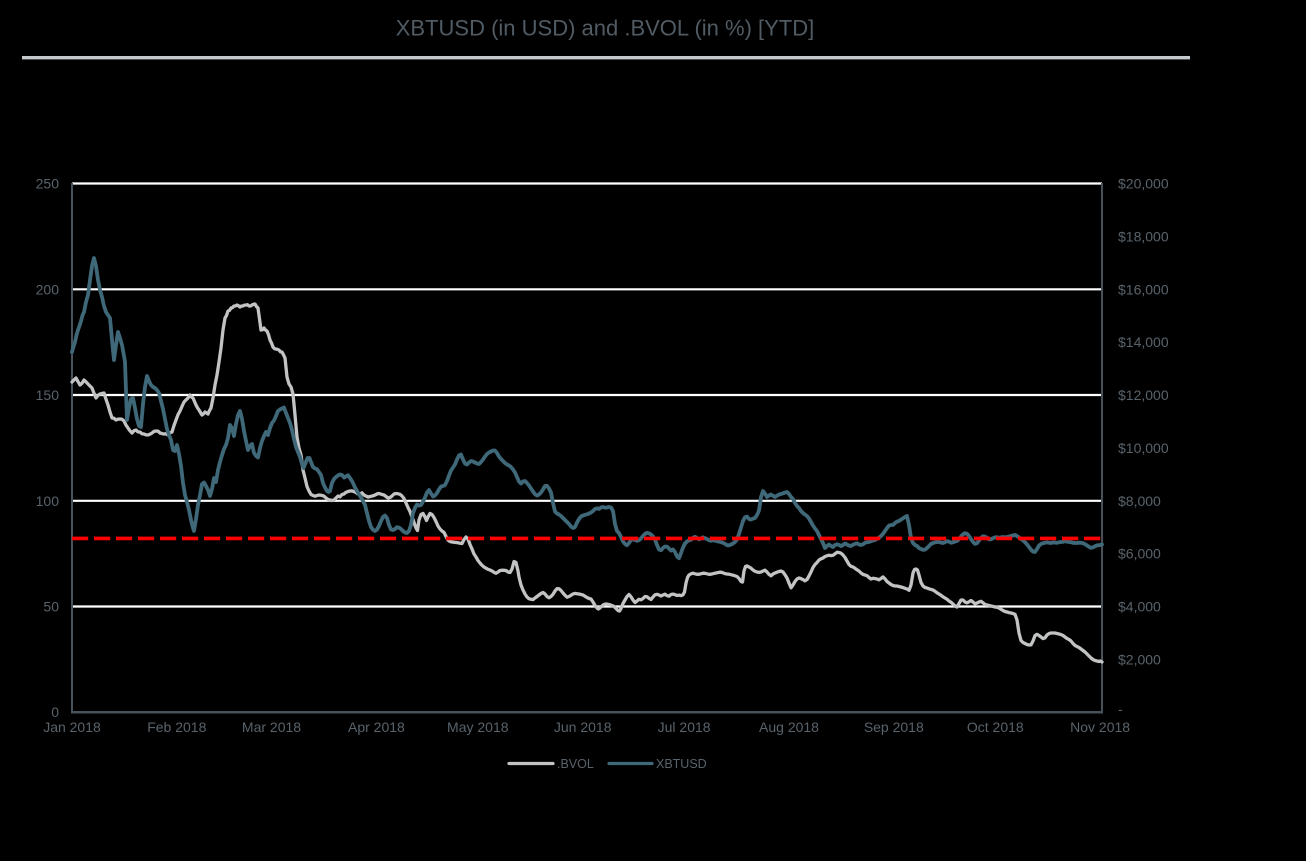 This screenshot has height=861, width=1306. Describe the element at coordinates (1139, 501) in the screenshot. I see `svg-text: $8,000` at that location.